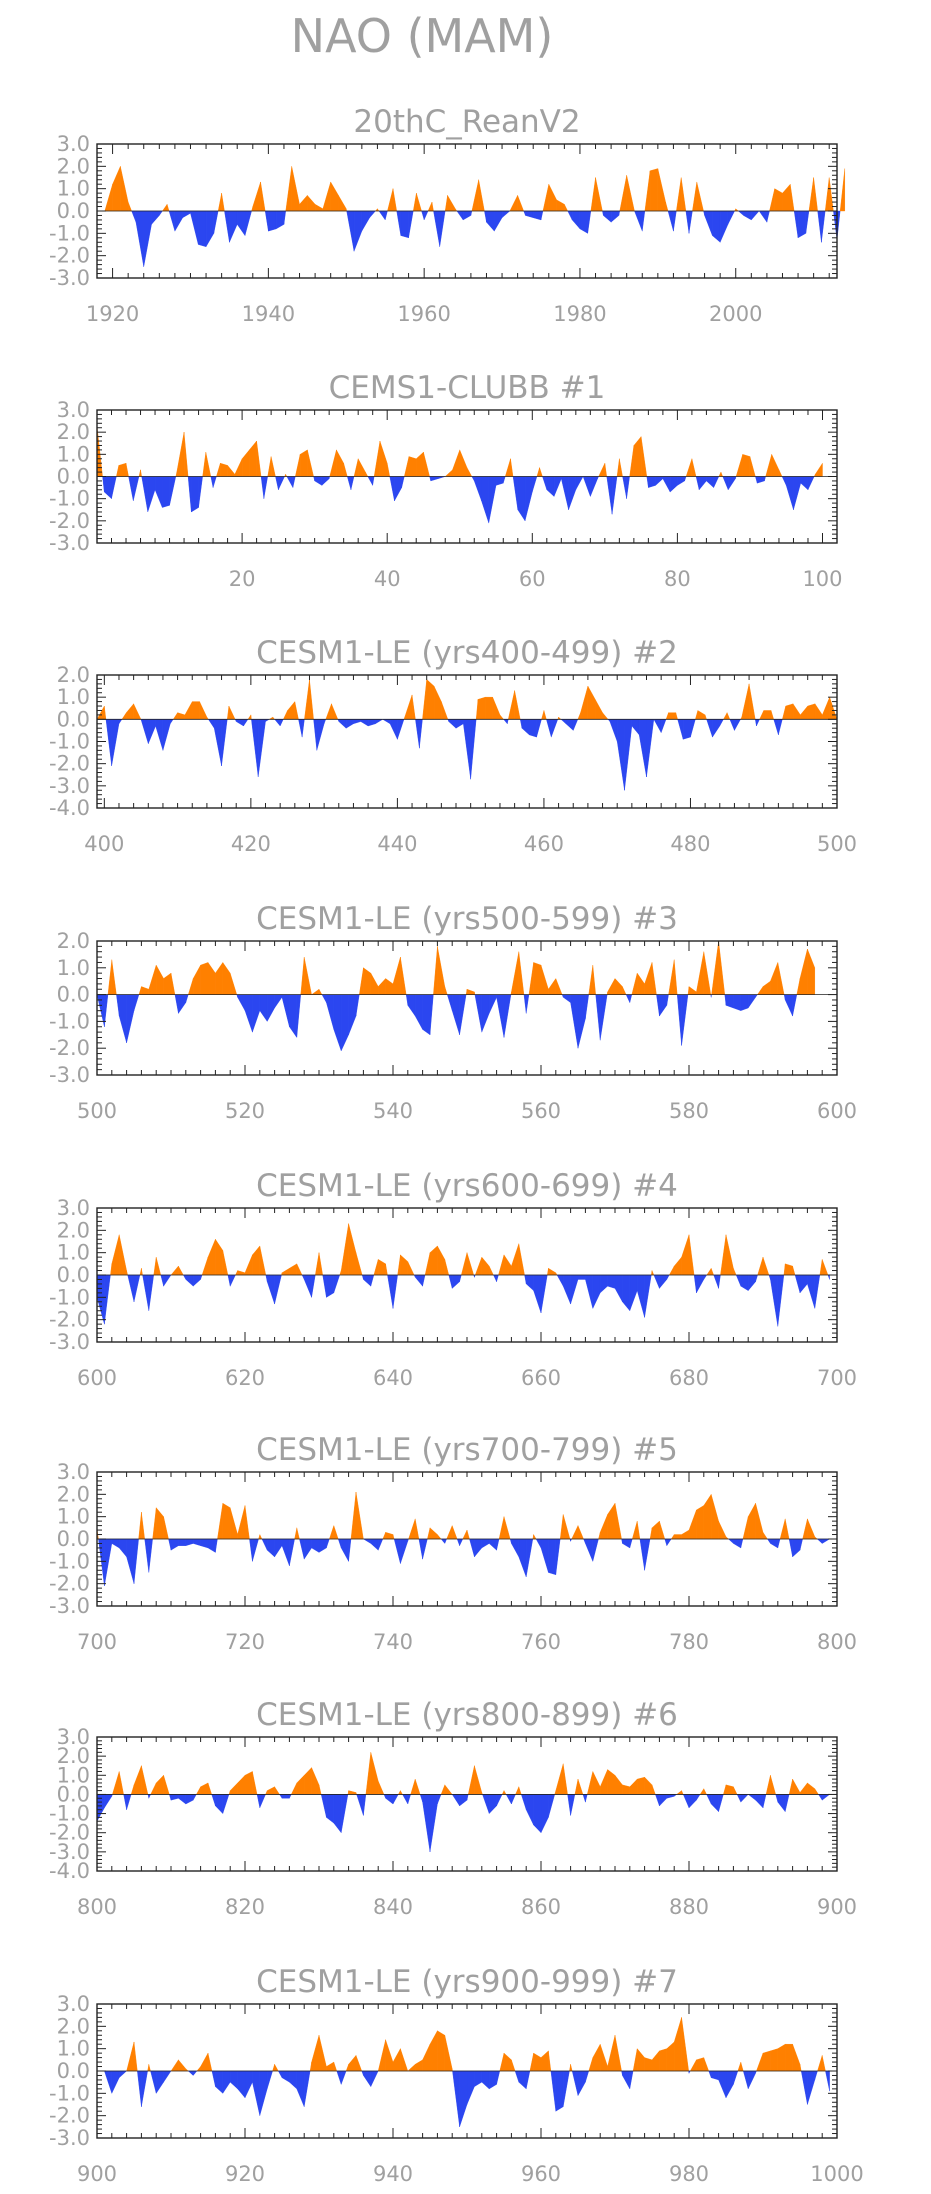 The height and width of the screenshot is (2194, 931). Describe the element at coordinates (268, 314) in the screenshot. I see `x-tick-label: 1940` at that location.